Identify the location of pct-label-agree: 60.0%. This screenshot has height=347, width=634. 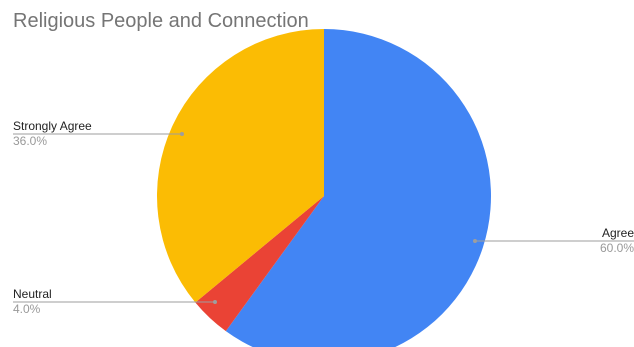
(617, 248).